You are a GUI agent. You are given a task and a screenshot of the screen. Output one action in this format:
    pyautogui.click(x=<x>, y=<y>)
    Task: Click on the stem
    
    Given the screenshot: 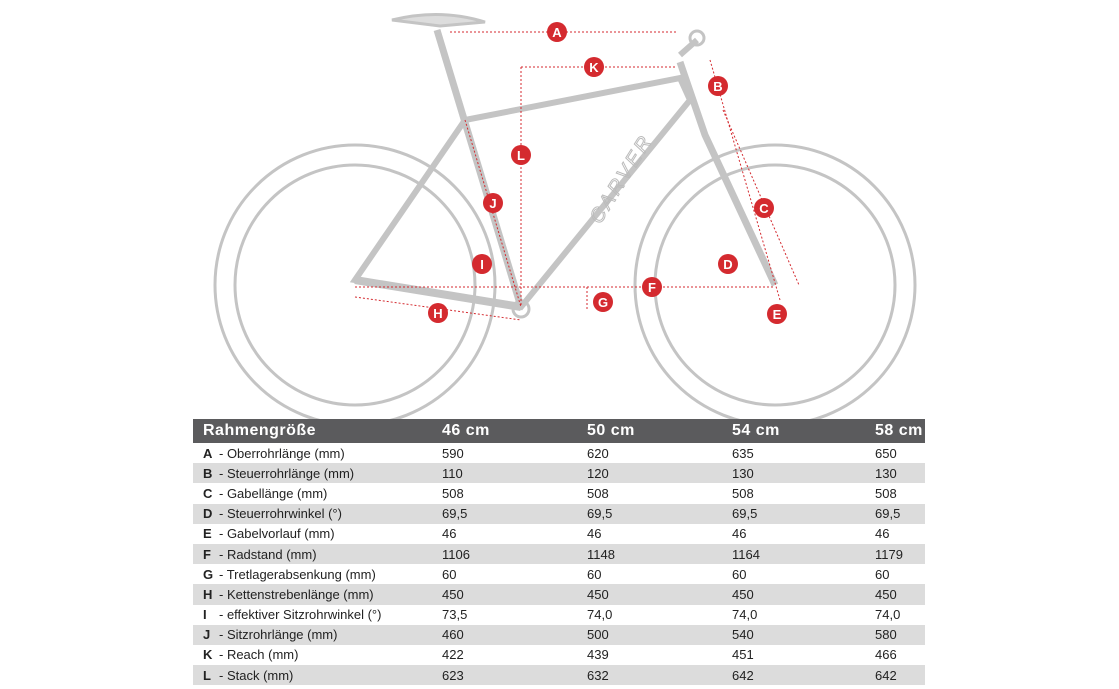 What is the action you would take?
    pyautogui.click(x=688, y=47)
    